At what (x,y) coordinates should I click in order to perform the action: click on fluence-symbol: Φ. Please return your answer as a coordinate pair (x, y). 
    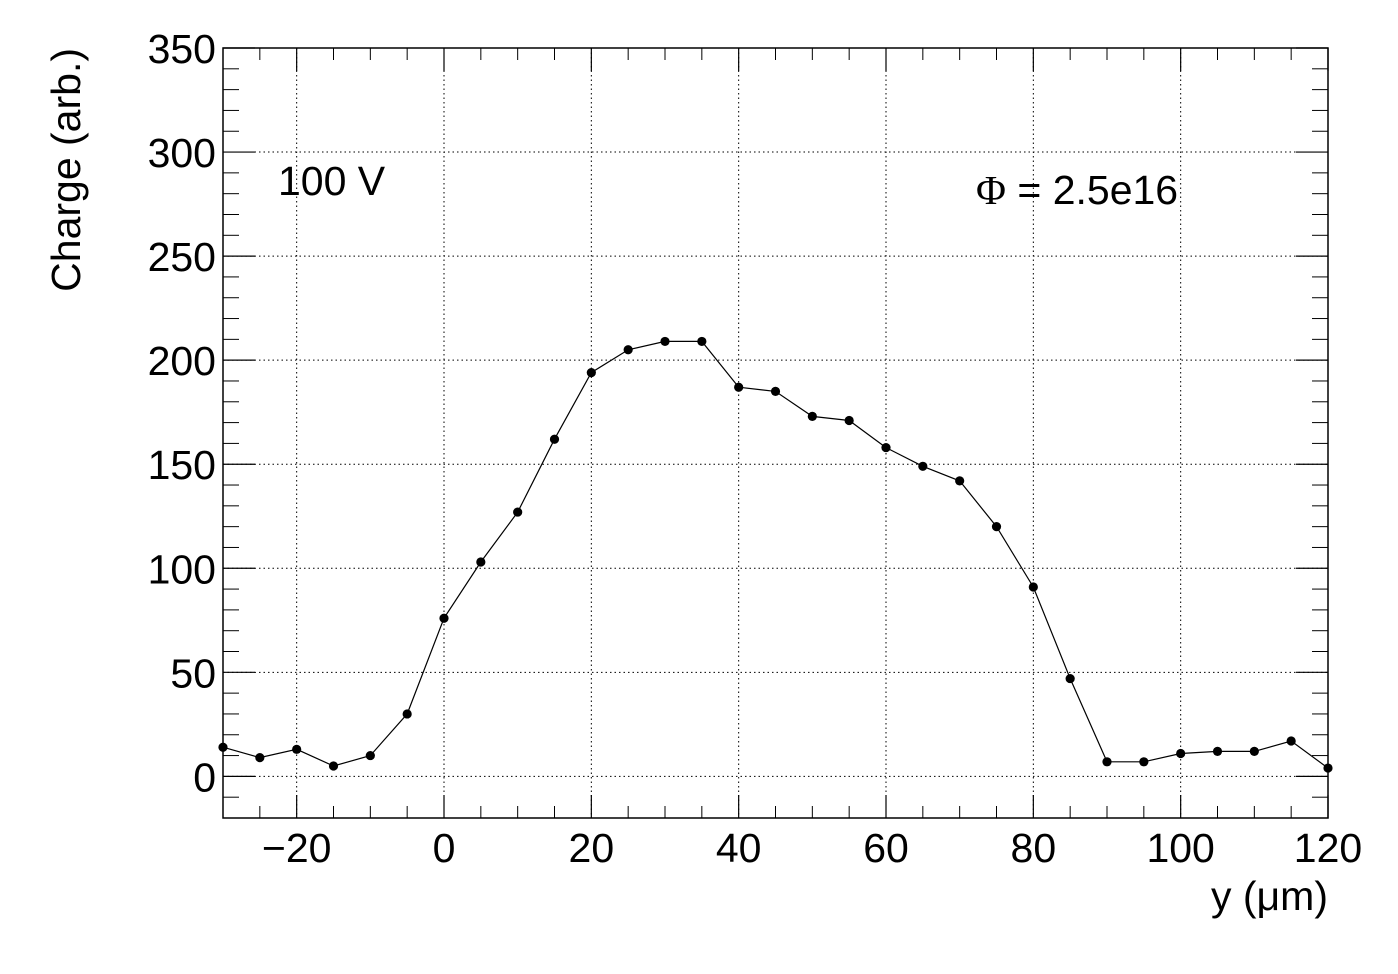
    Looking at the image, I should click on (991, 190).